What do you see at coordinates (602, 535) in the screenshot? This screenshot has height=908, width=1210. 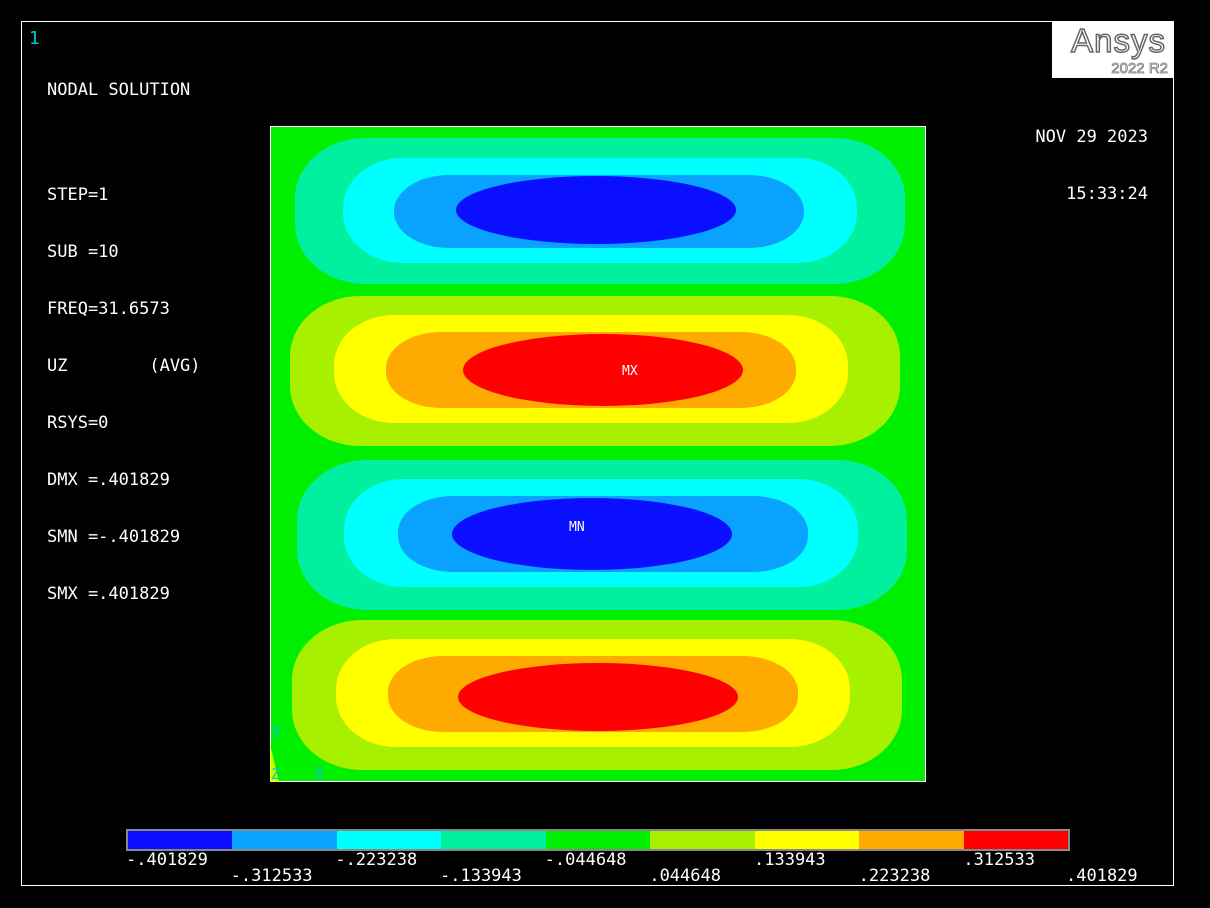 I see `contour-trough-2: MN` at bounding box center [602, 535].